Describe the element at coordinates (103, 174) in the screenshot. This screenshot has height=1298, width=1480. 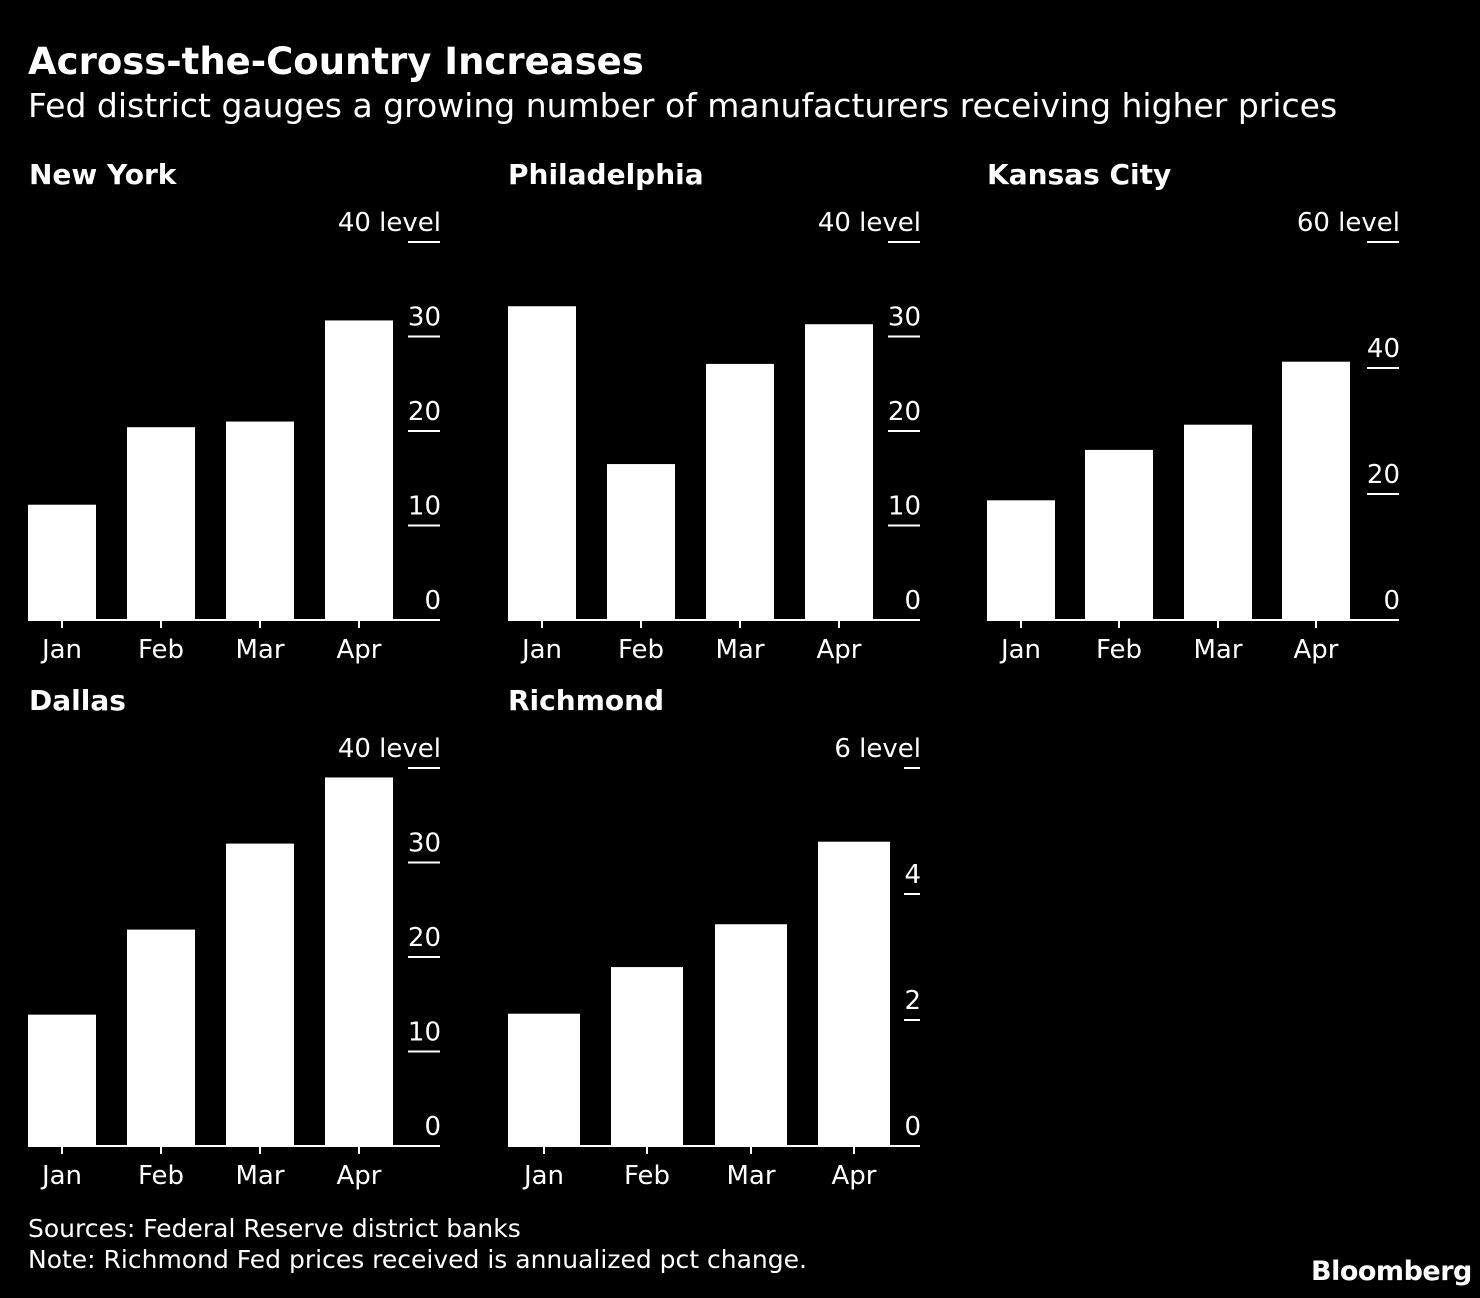
I see `panel-title-new-york: New York` at that location.